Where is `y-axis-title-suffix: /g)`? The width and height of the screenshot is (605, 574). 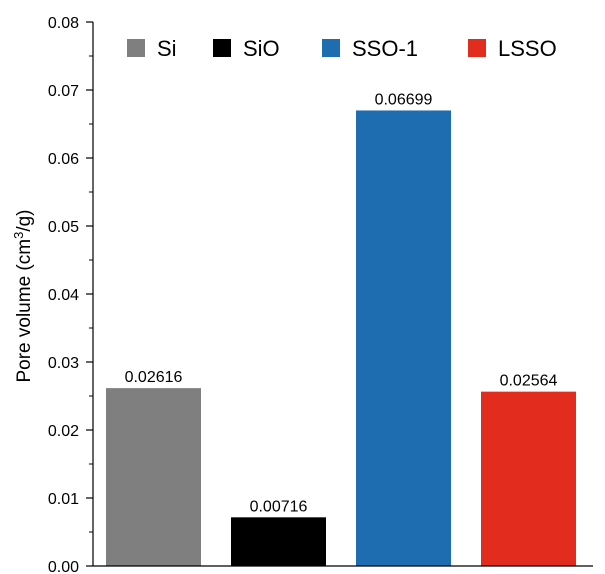 y-axis-title-suffix: /g) is located at coordinates (24, 220).